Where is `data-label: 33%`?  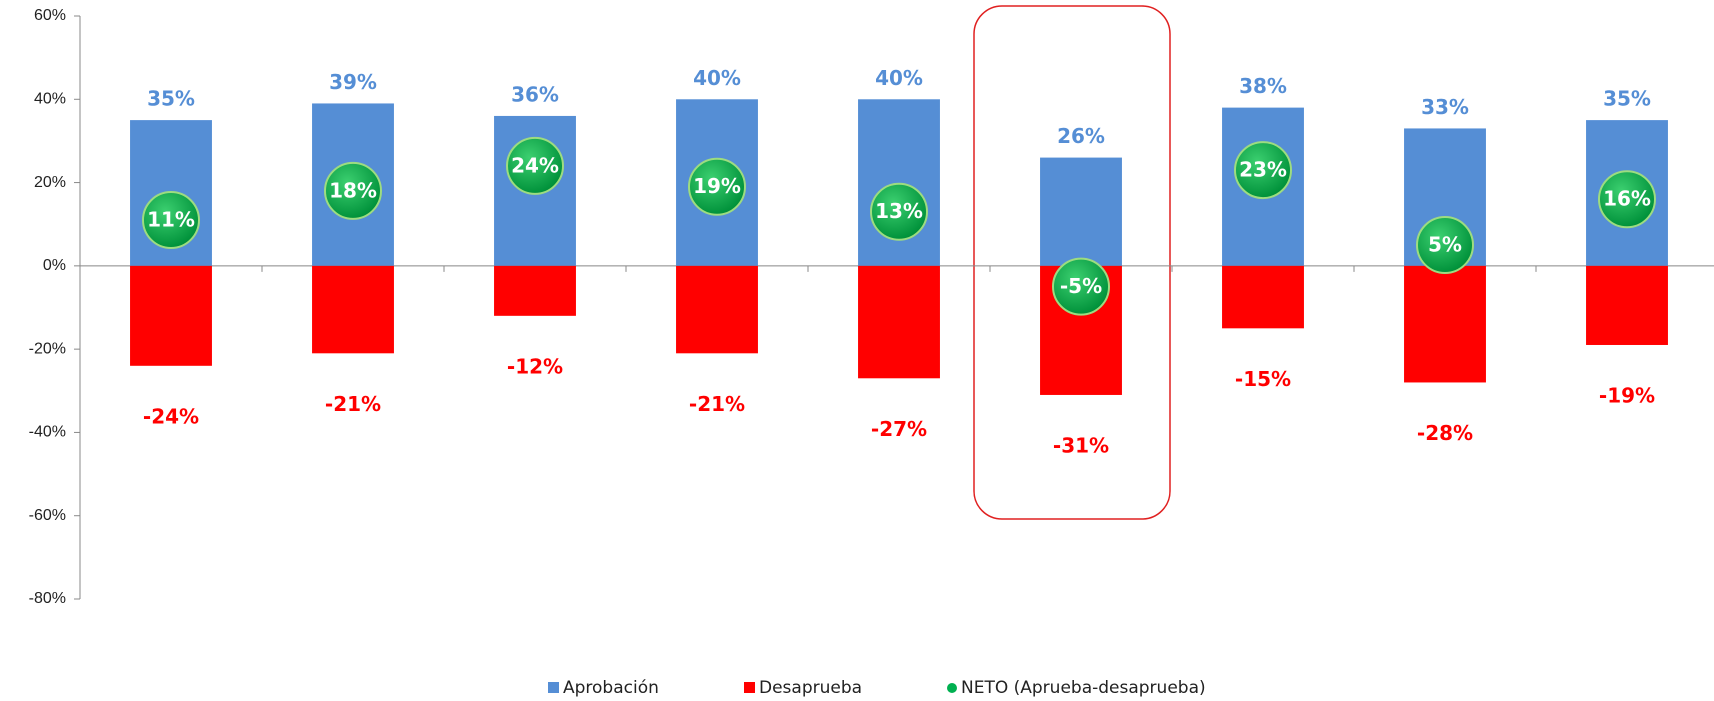
data-label: 33% is located at coordinates (1445, 107).